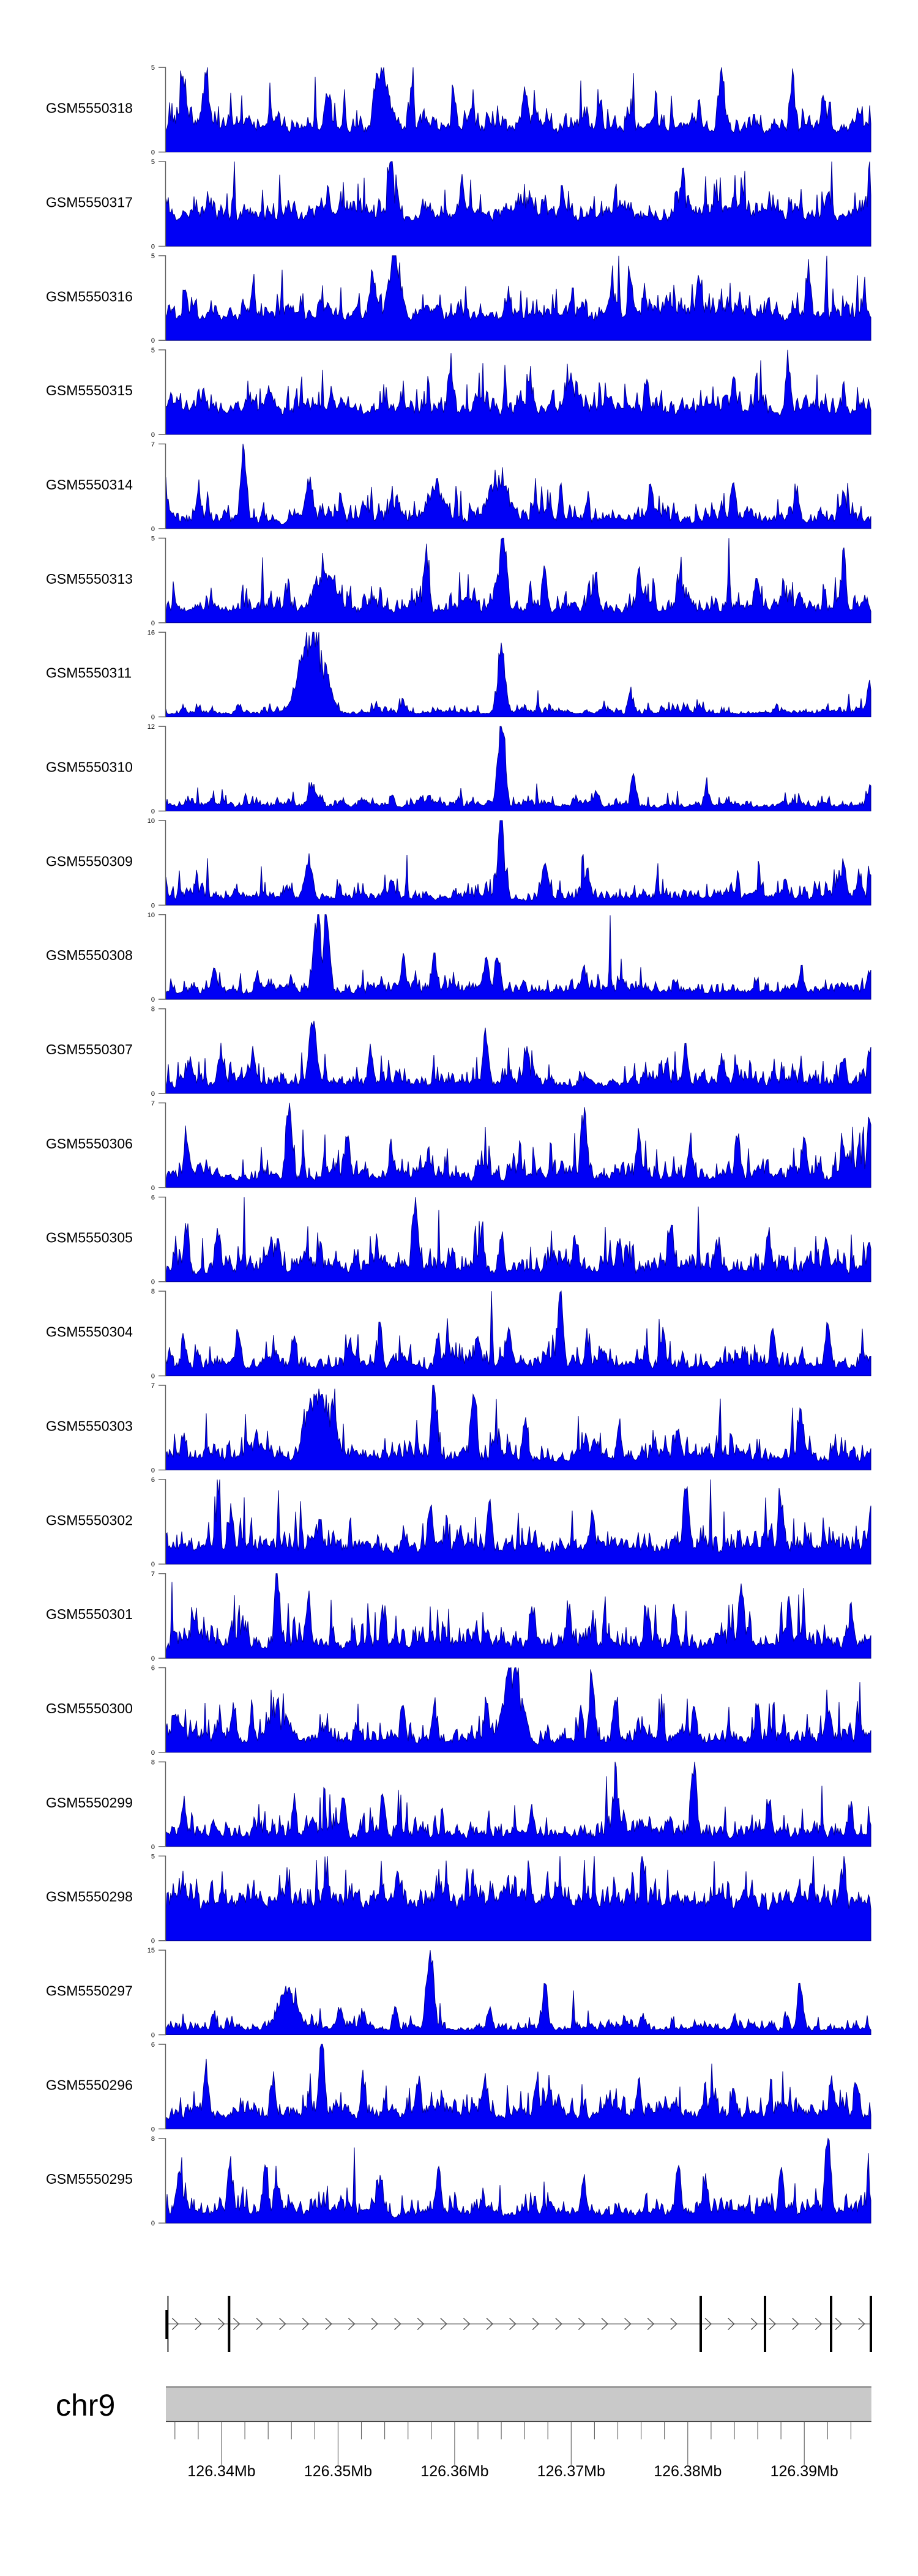 This screenshot has height=2576, width=918. I want to click on svg-text: GSM5550307, so click(89, 1049).